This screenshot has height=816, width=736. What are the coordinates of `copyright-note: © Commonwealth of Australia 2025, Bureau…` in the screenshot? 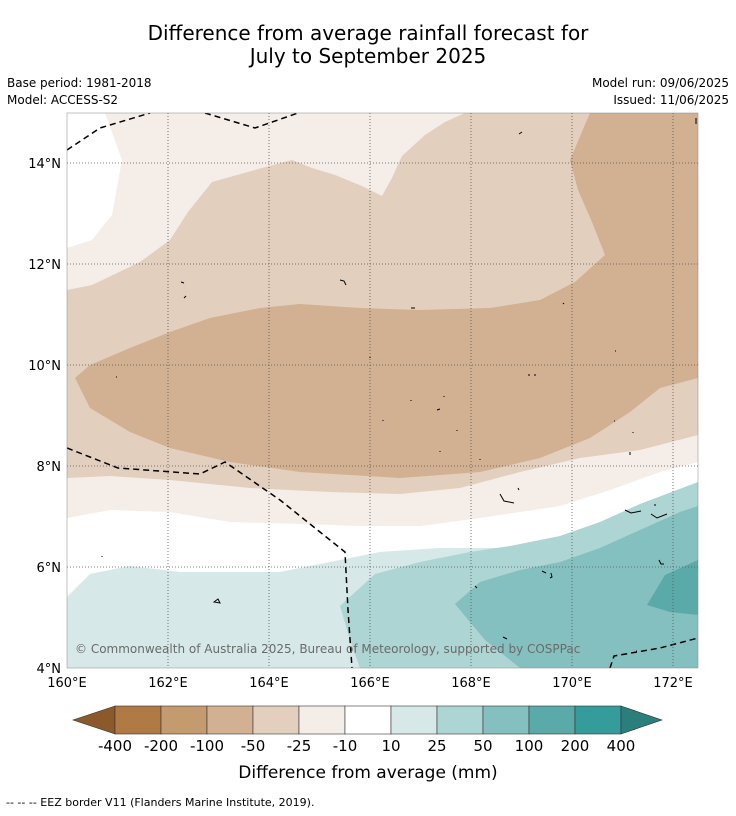 It's located at (327, 649).